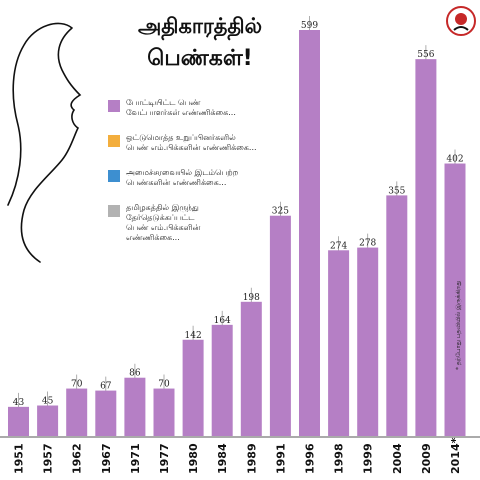 The image size is (480, 480). I want to click on year-tick-label: 1980, so click(193, 458).